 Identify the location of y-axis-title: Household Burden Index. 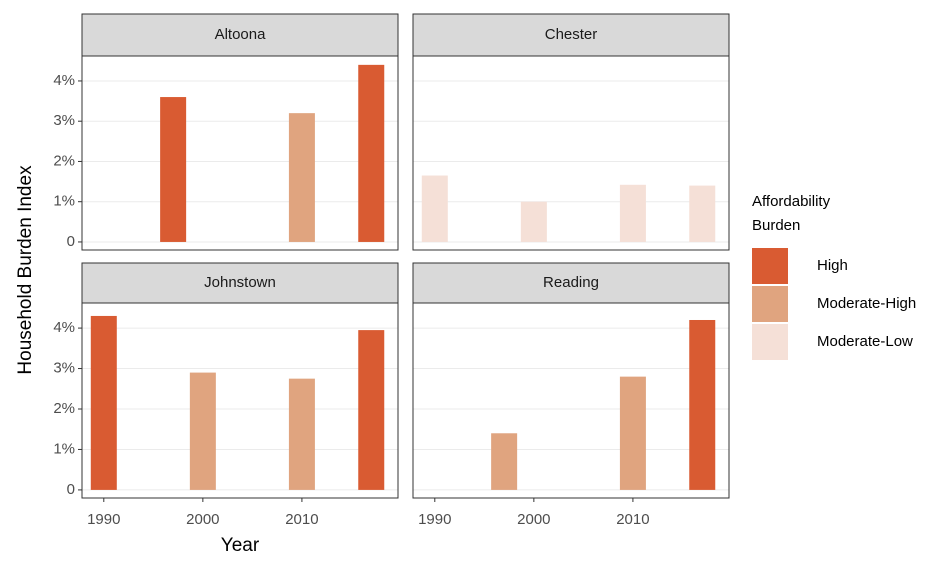
(25, 270).